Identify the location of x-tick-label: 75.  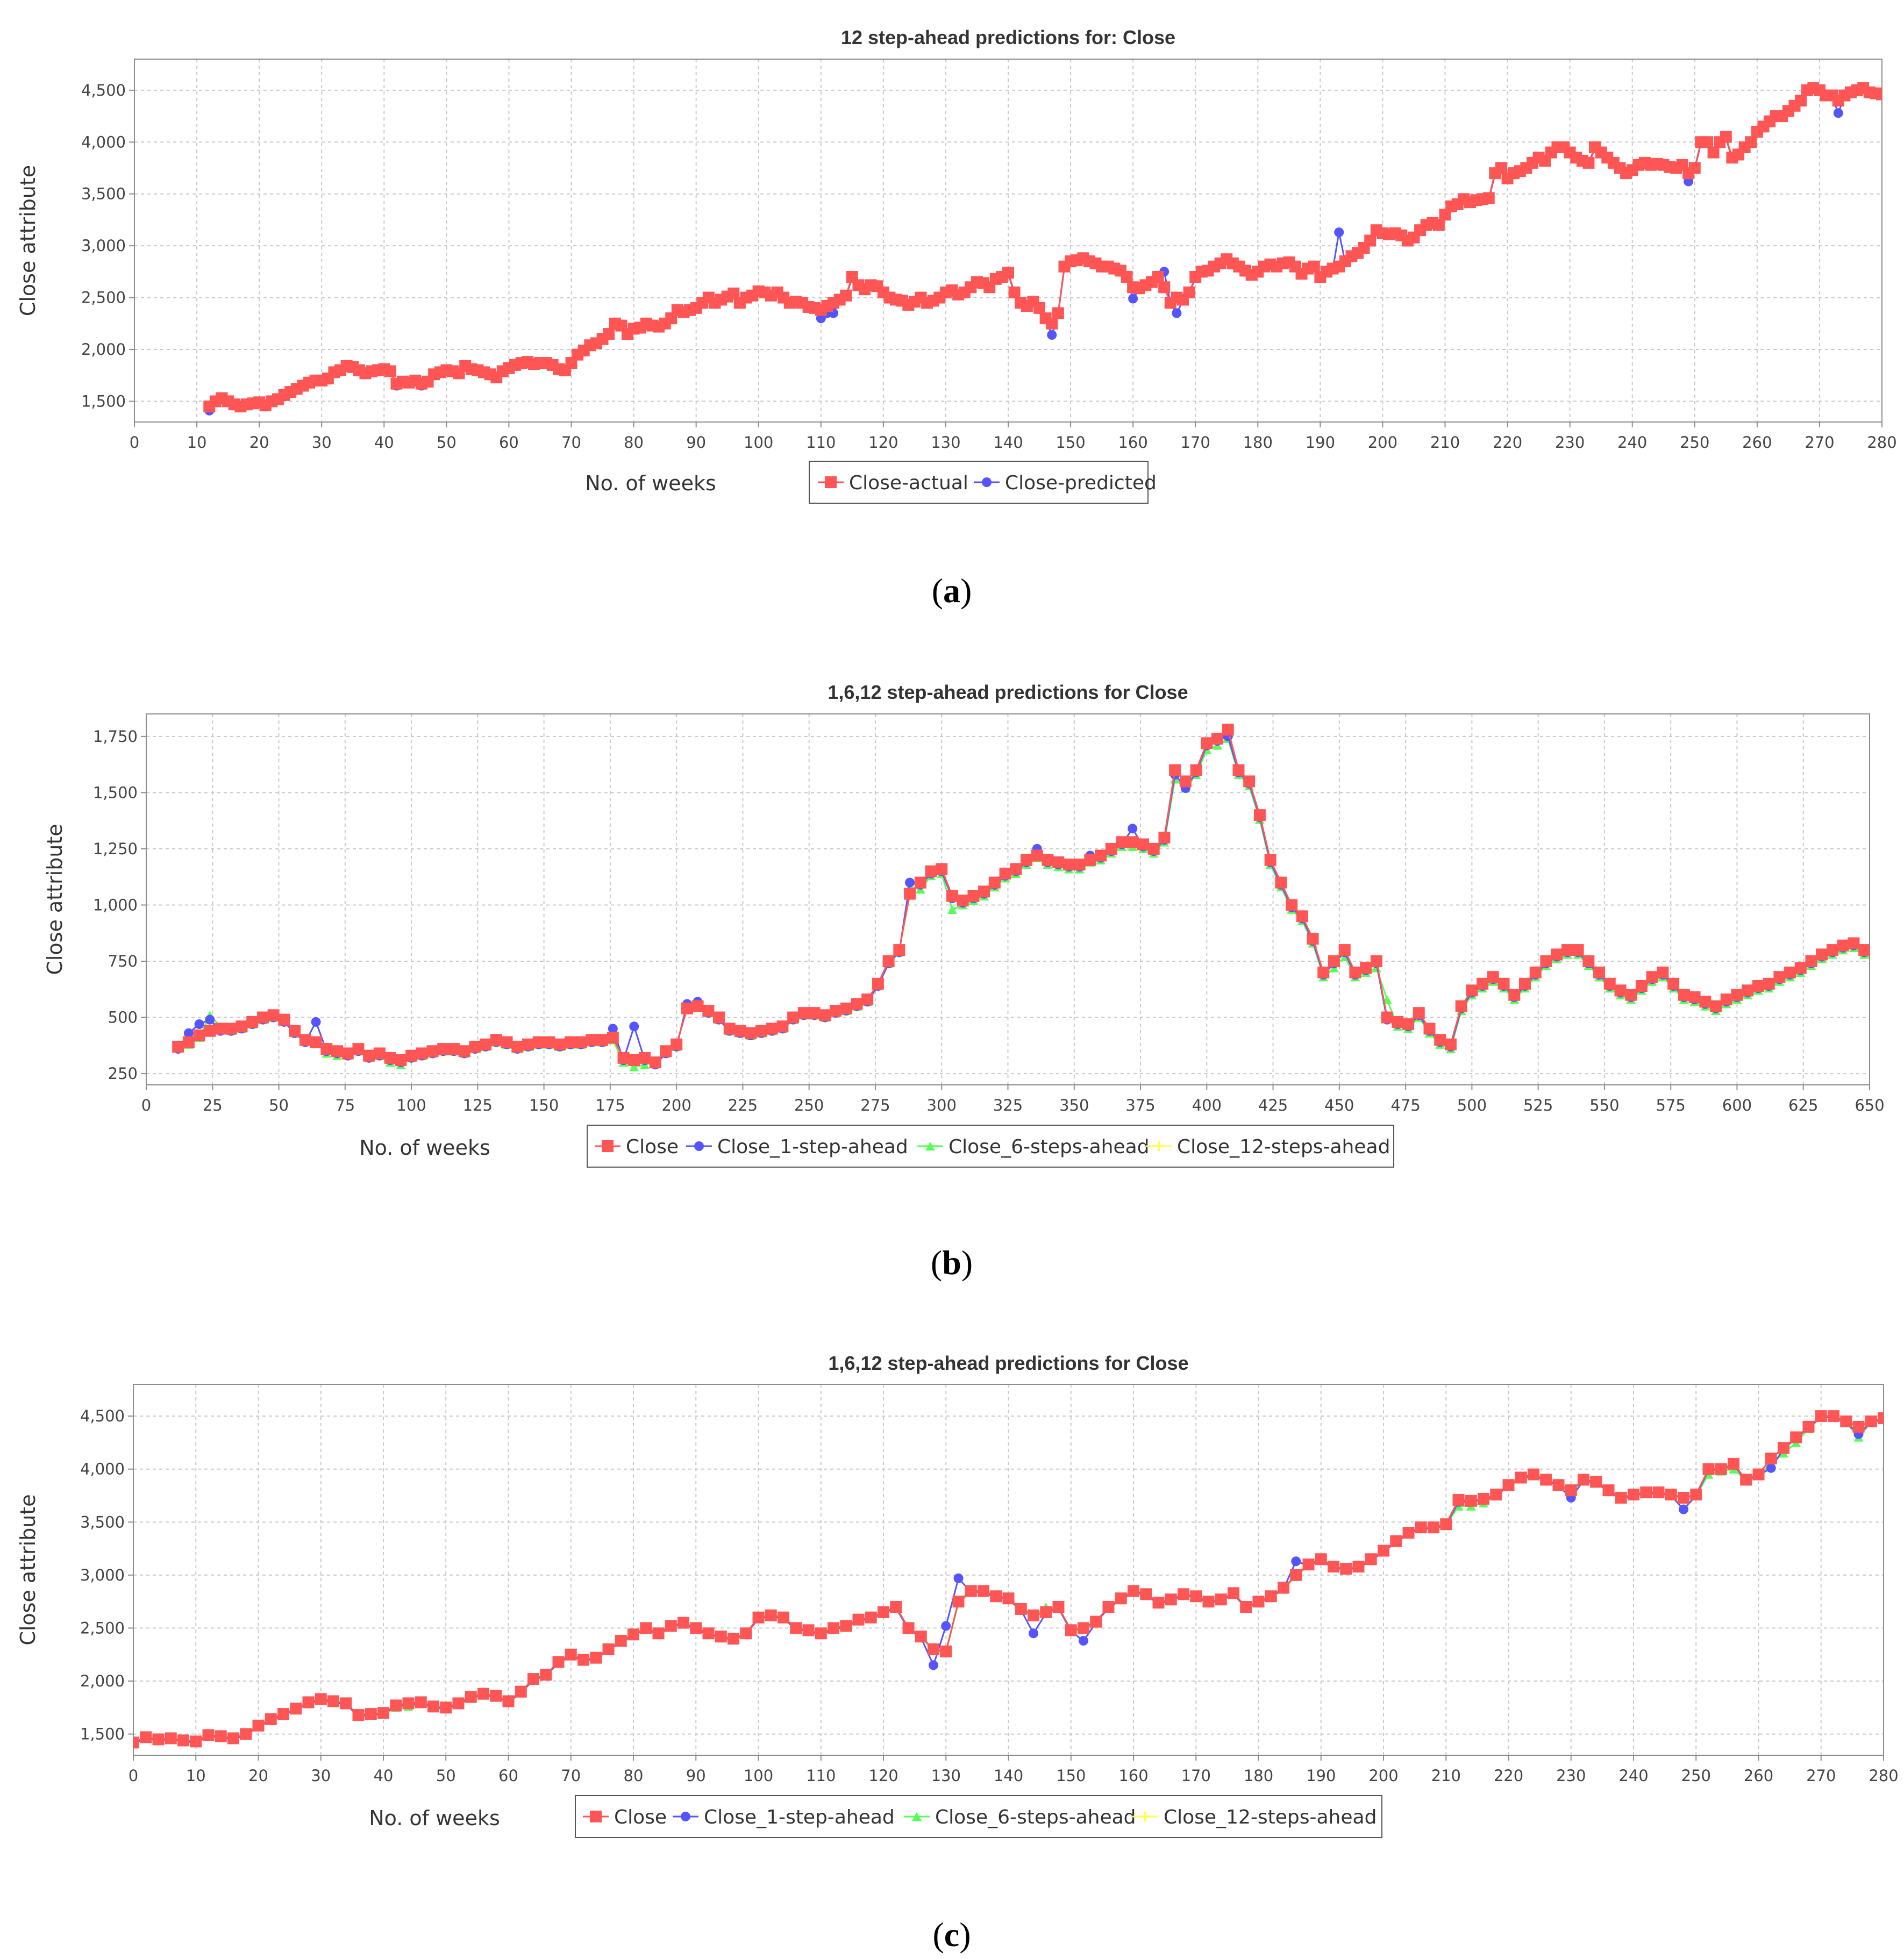
(345, 1105).